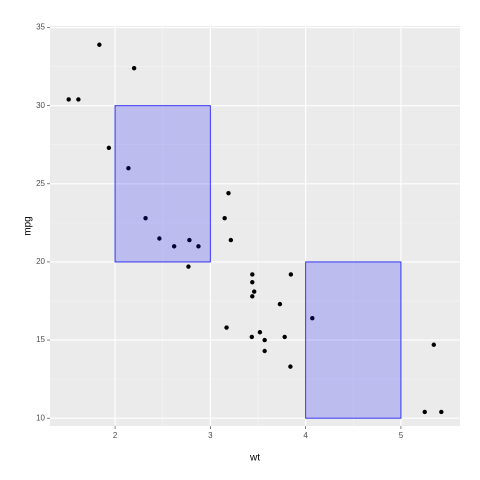 The image size is (480, 480). What do you see at coordinates (305, 435) in the screenshot?
I see `x-tick-label: 4` at bounding box center [305, 435].